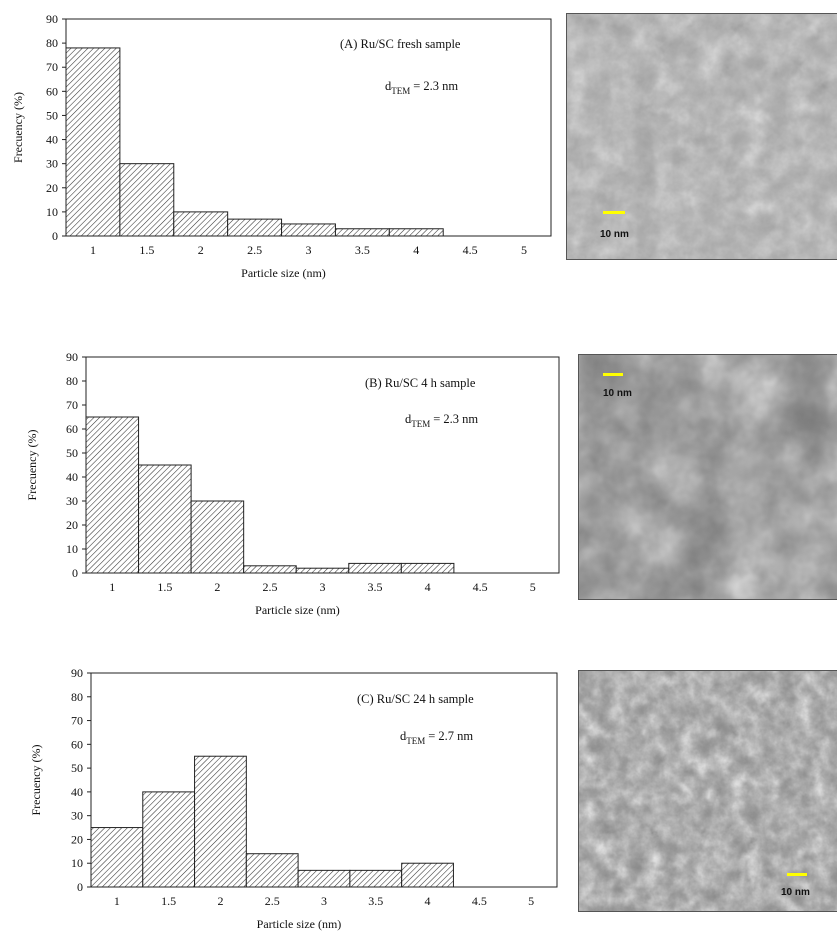 This screenshot has height=939, width=837. Describe the element at coordinates (613, 374) in the screenshot. I see `scale-bar-b` at that location.